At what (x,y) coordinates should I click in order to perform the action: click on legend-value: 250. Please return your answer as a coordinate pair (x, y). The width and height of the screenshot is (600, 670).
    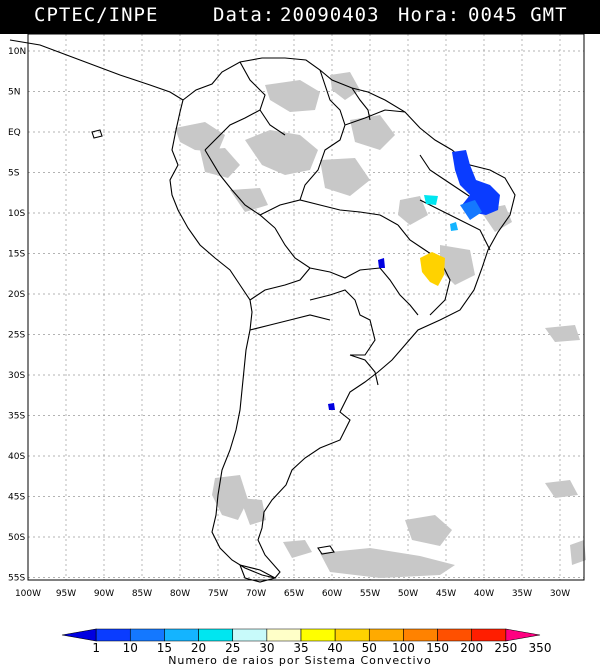
    Looking at the image, I should click on (505, 648).